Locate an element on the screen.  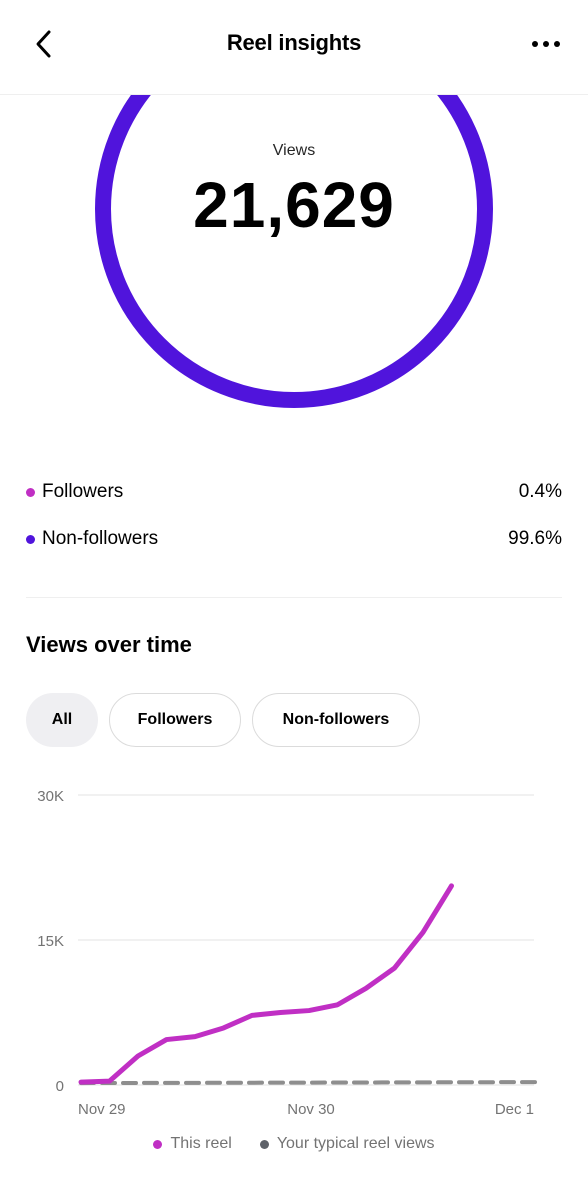
filter-followers-pill: Followers is located at coordinates (175, 720).